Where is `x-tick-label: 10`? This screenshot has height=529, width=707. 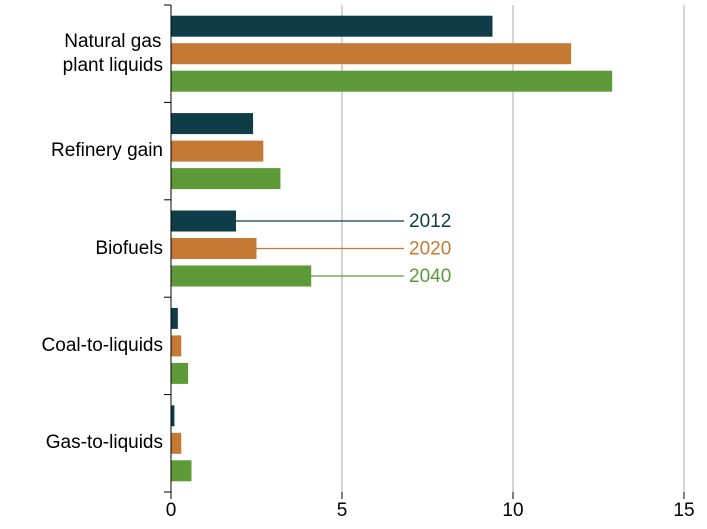
x-tick-label: 10 is located at coordinates (512, 510).